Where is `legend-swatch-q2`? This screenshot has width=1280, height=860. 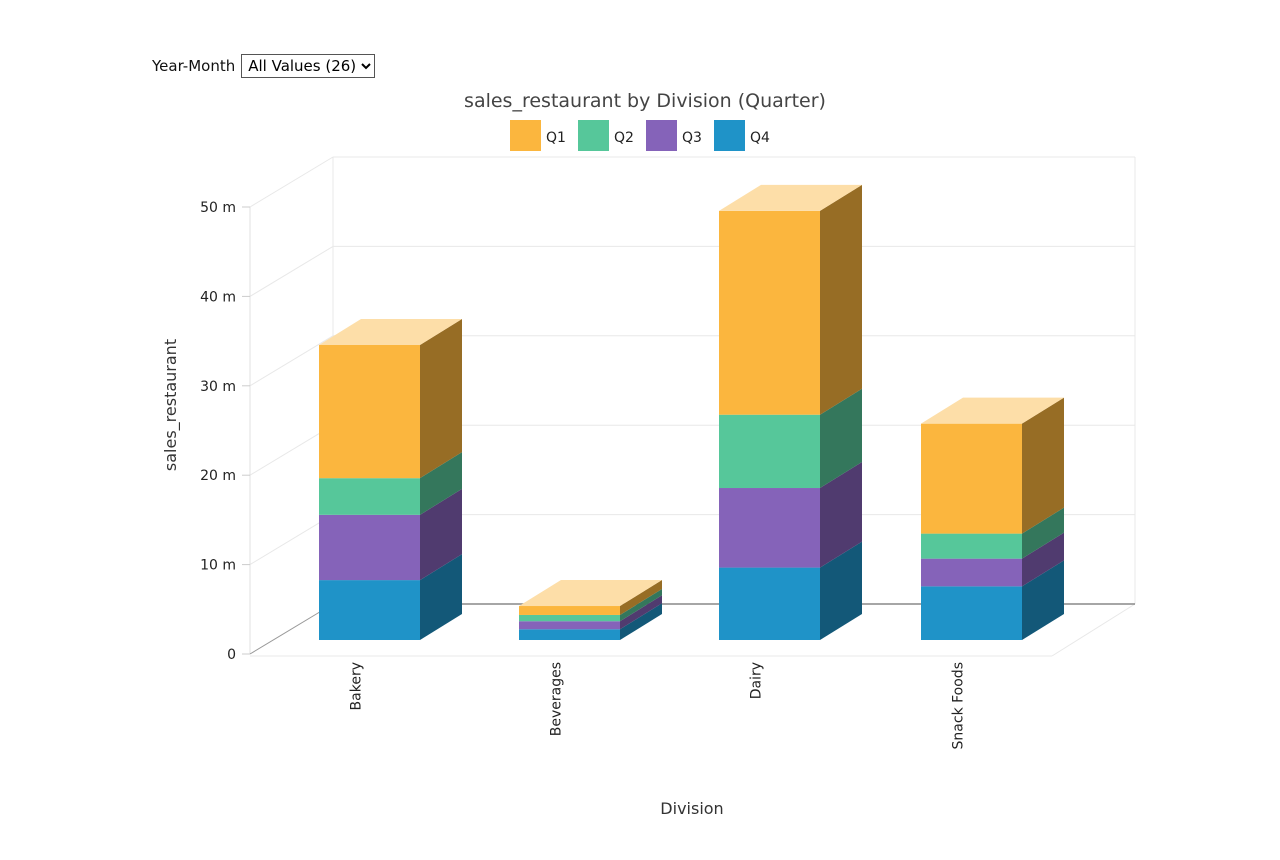 legend-swatch-q2 is located at coordinates (593, 135).